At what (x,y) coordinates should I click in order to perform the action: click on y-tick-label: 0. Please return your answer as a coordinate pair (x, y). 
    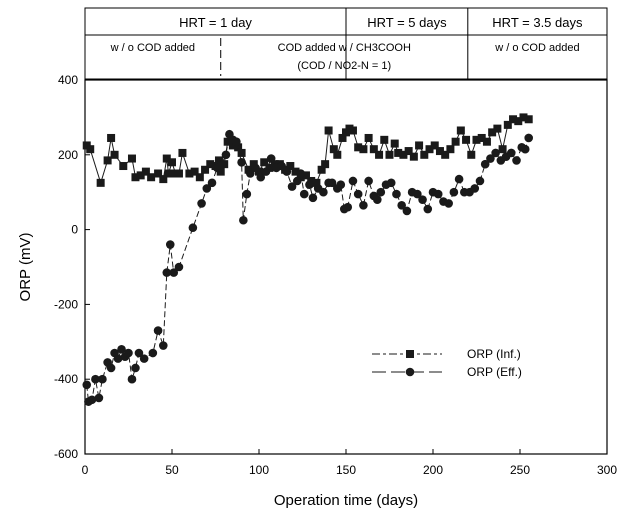
    Looking at the image, I should click on (74, 230).